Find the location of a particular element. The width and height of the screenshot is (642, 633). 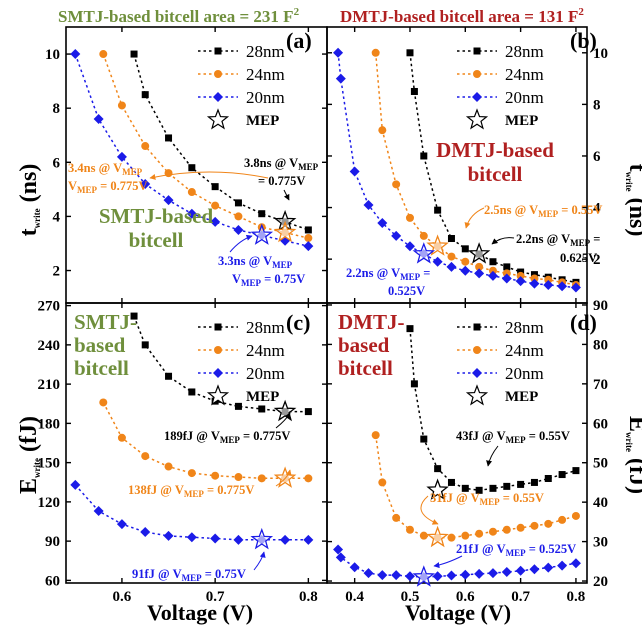

legend-marker-28nm is located at coordinates (218, 51).